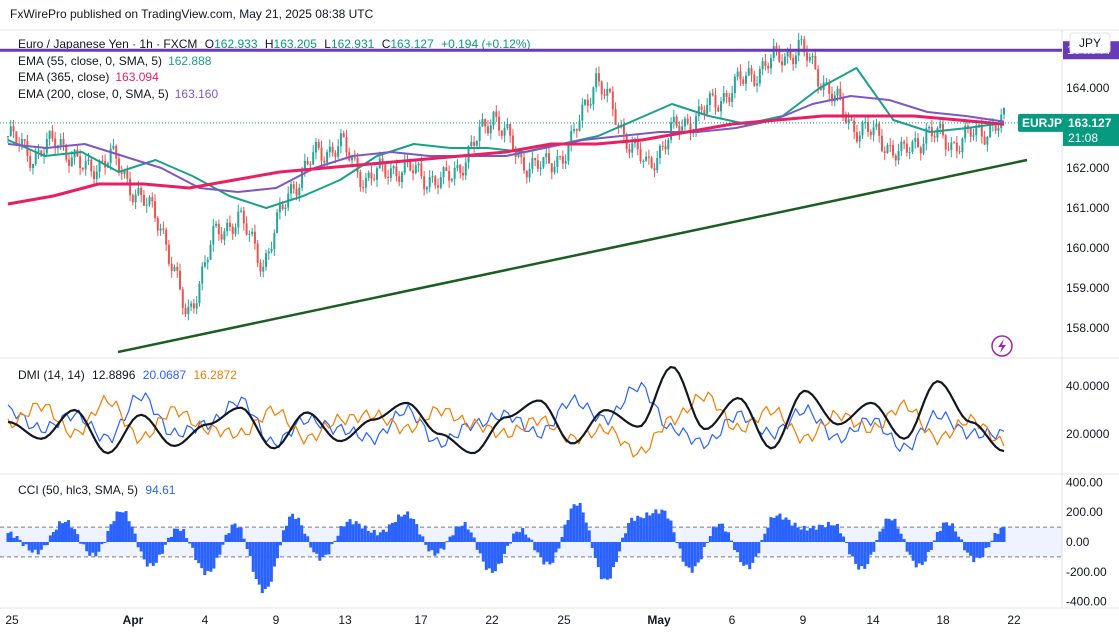 The image size is (1119, 638). I want to click on dmi-plus-line, so click(506, 416).